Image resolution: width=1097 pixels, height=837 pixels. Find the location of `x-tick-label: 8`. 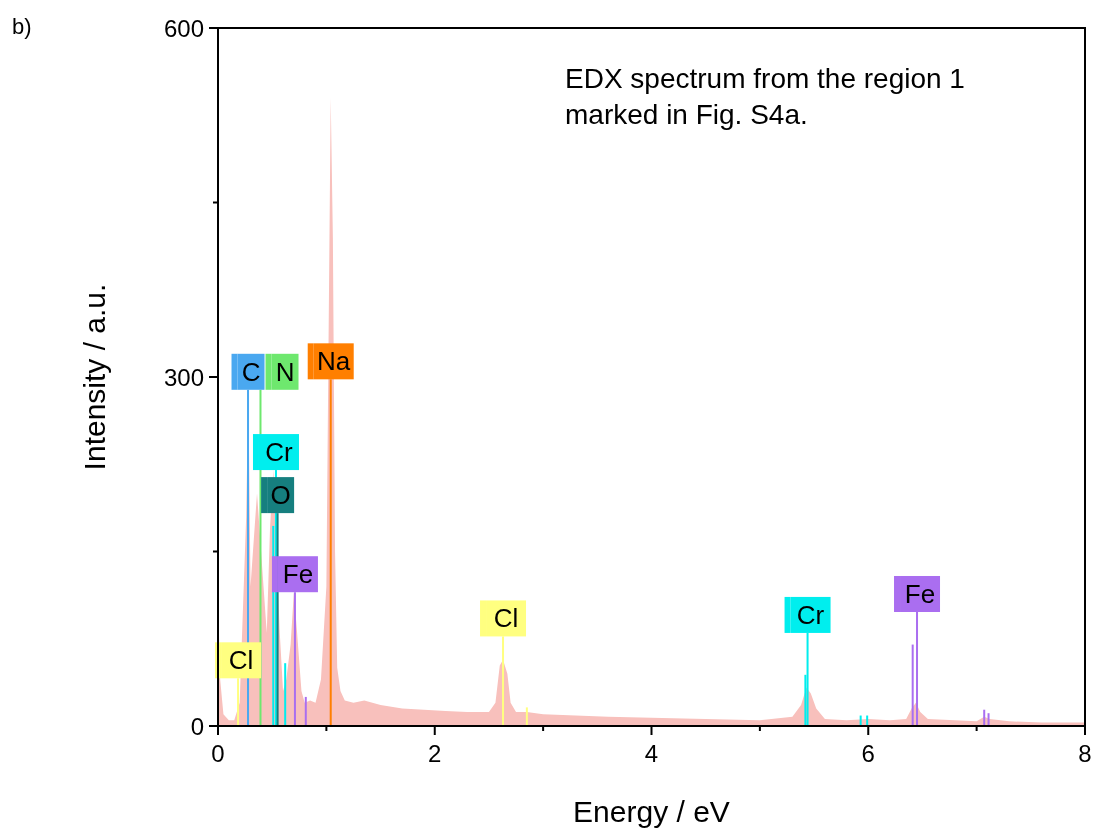

x-tick-label: 8 is located at coordinates (1085, 753).